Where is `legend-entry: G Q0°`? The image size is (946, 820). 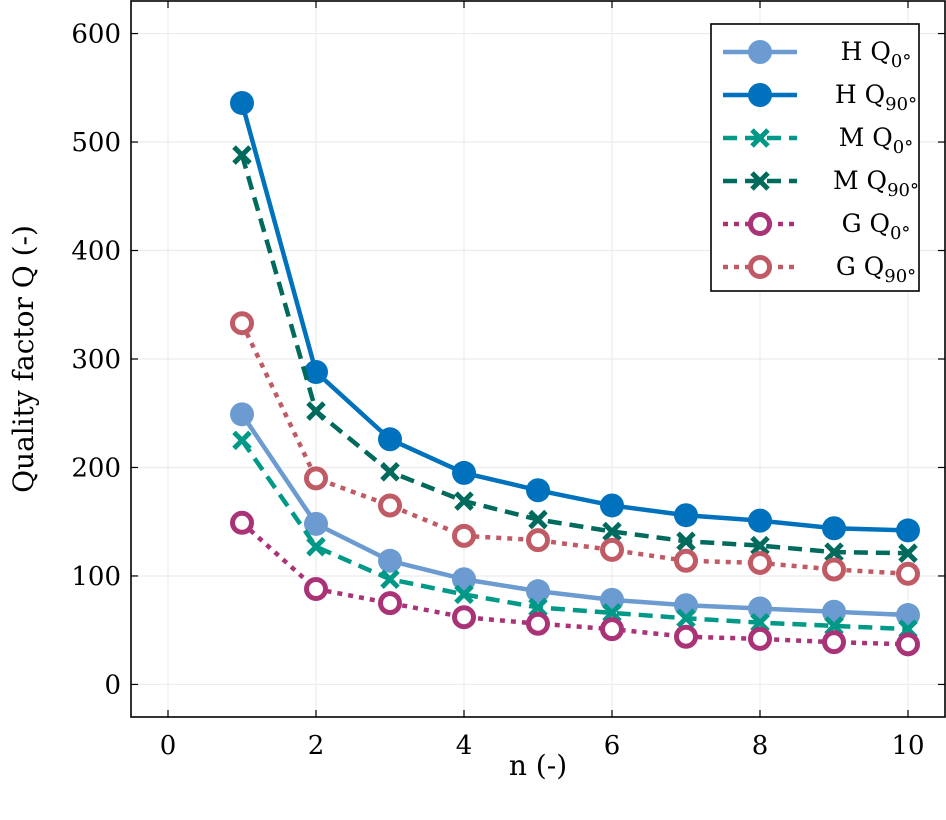
legend-entry: G Q0° is located at coordinates (816, 226).